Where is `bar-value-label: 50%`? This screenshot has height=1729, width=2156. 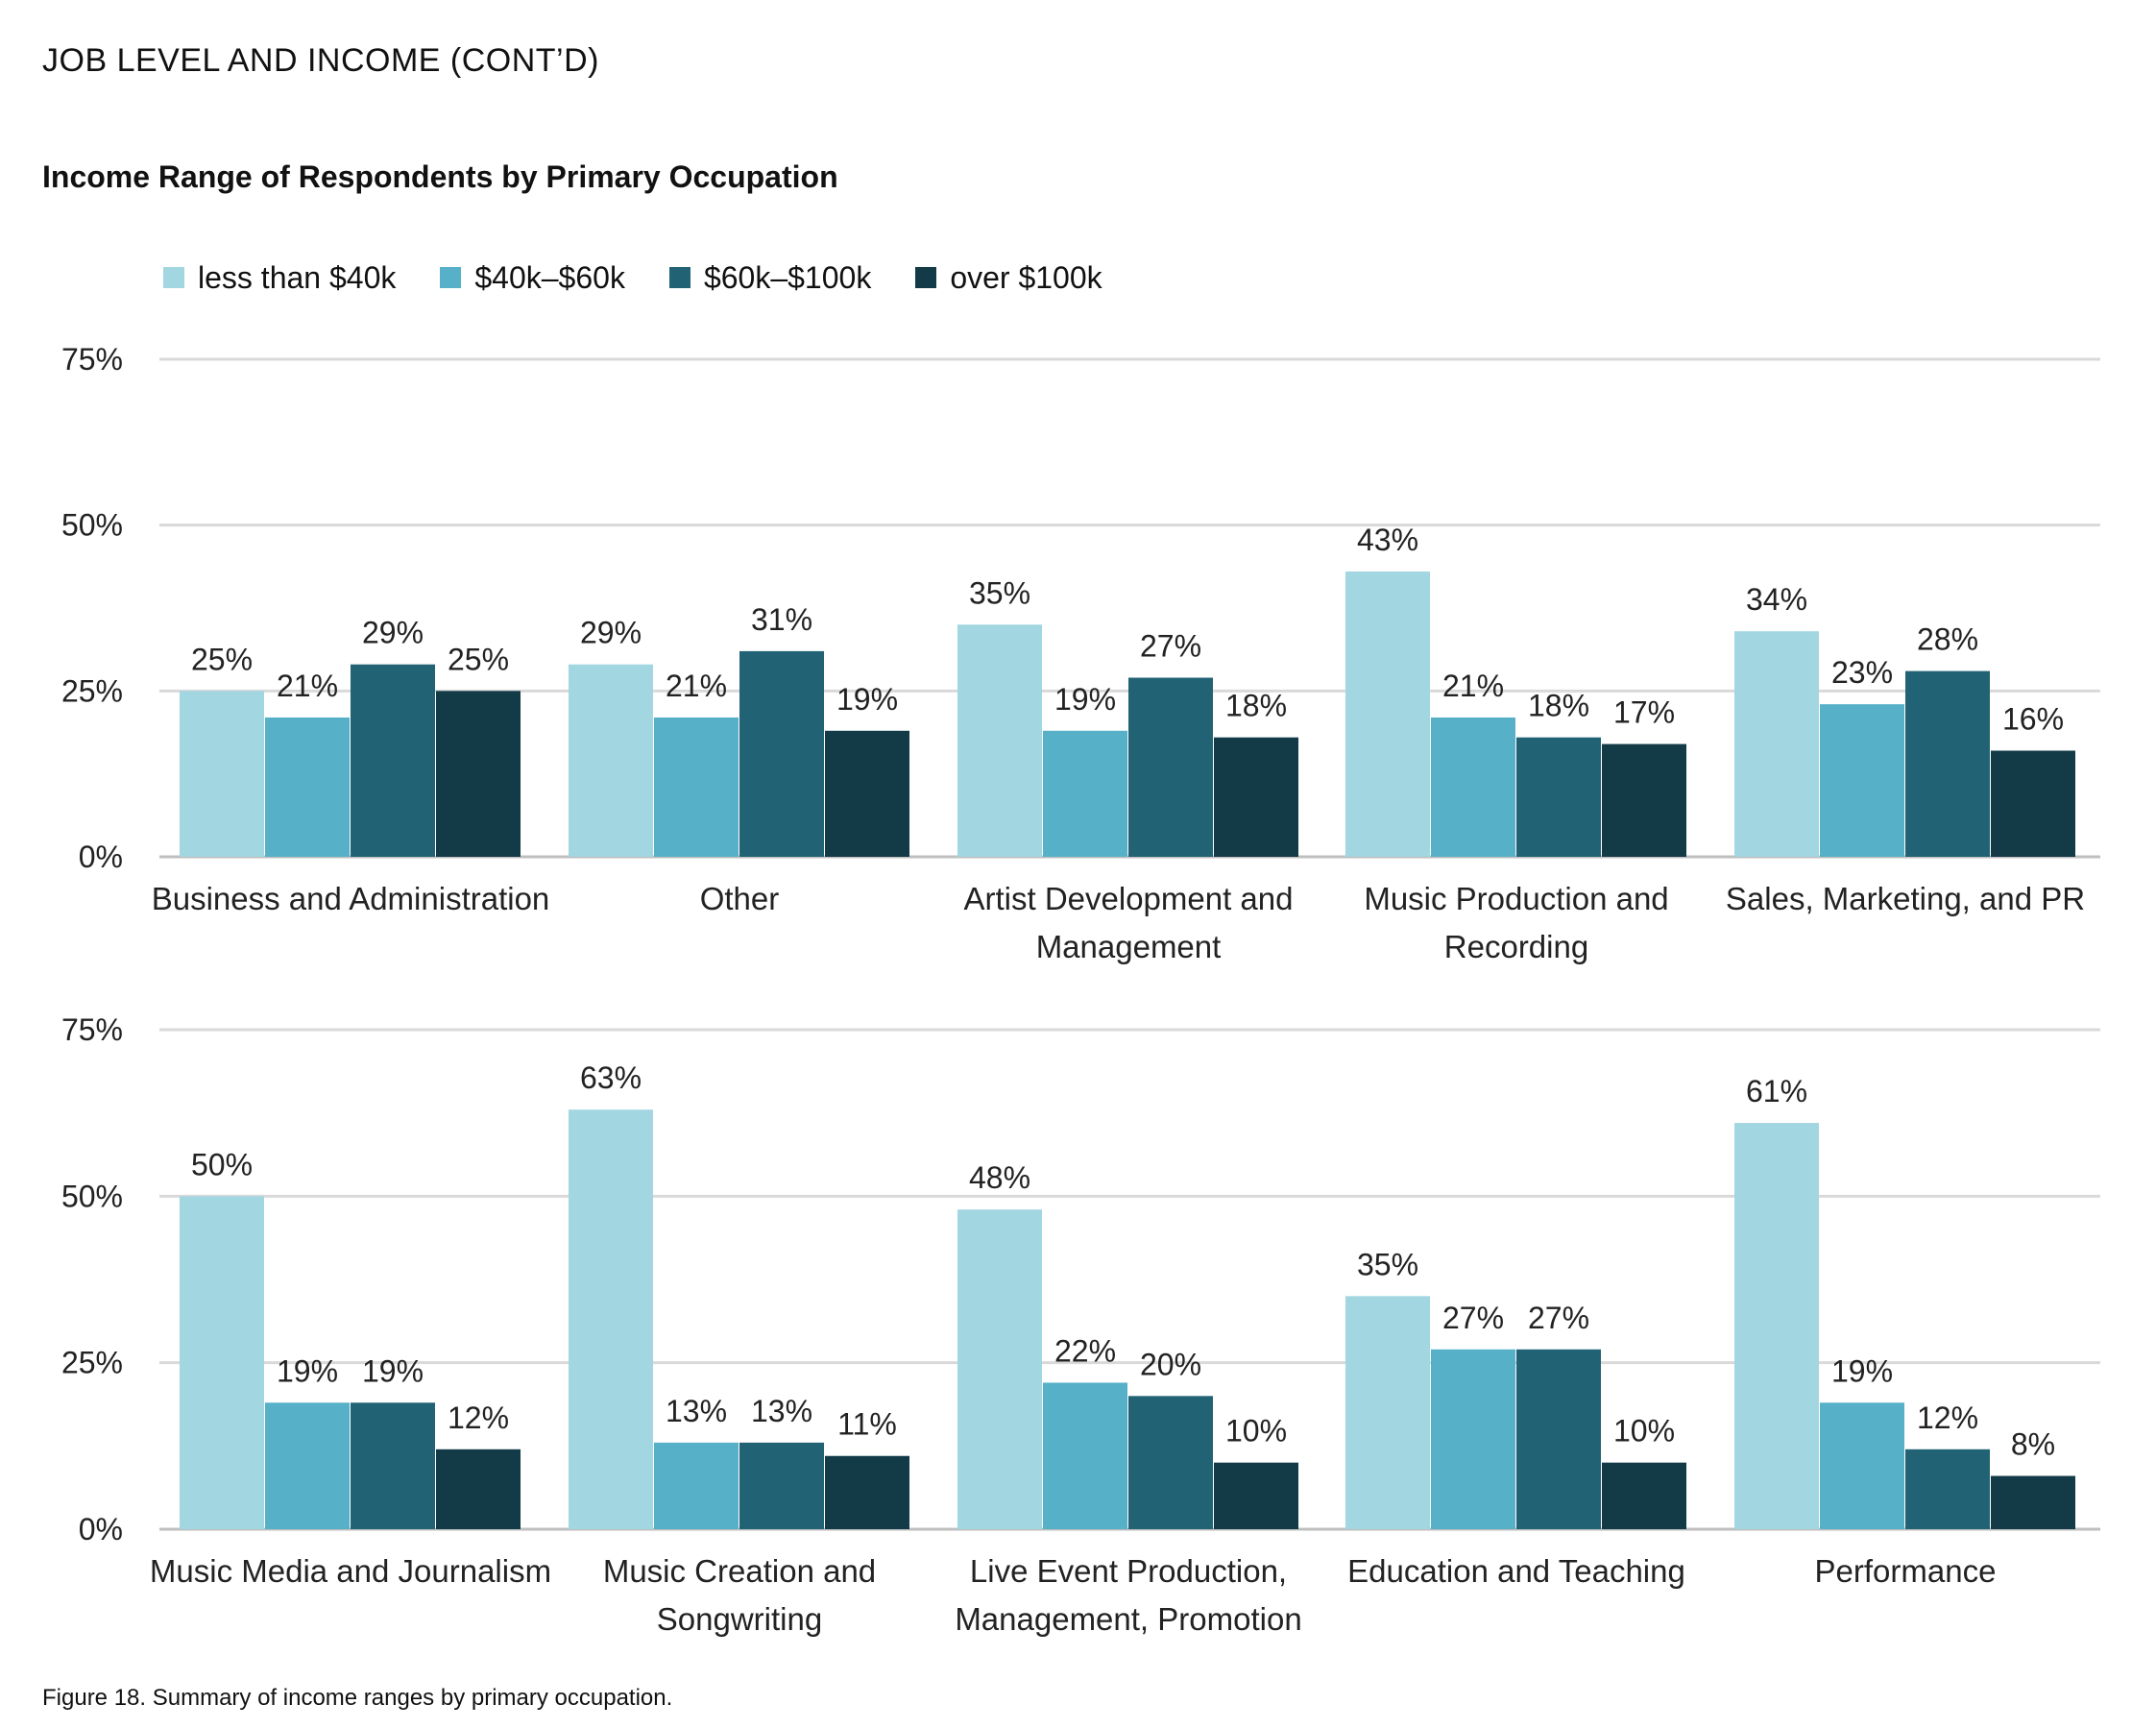 bar-value-label: 50% is located at coordinates (222, 1164).